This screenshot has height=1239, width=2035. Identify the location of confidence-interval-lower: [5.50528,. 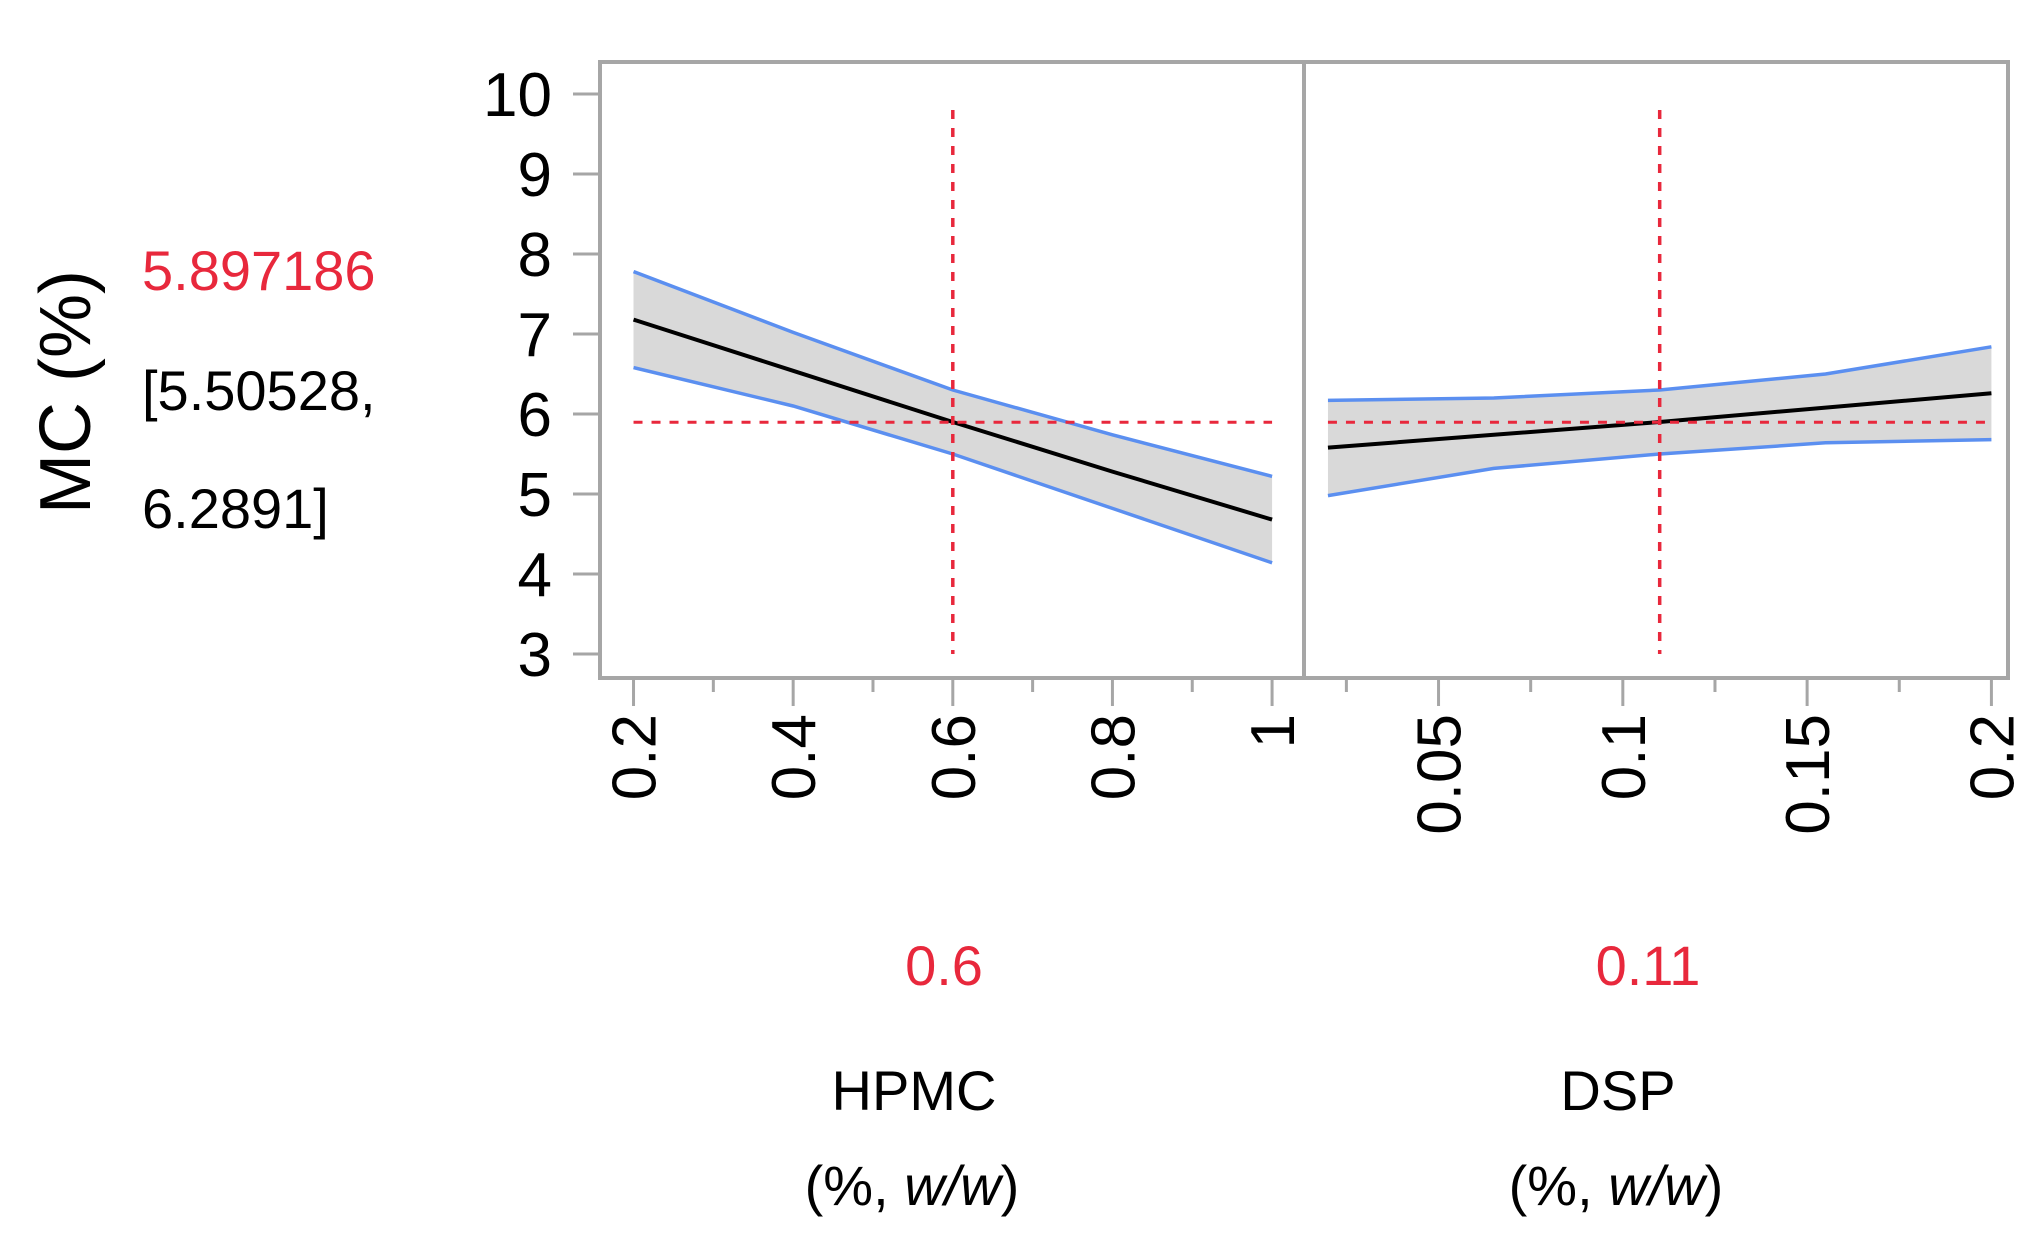
(259, 390).